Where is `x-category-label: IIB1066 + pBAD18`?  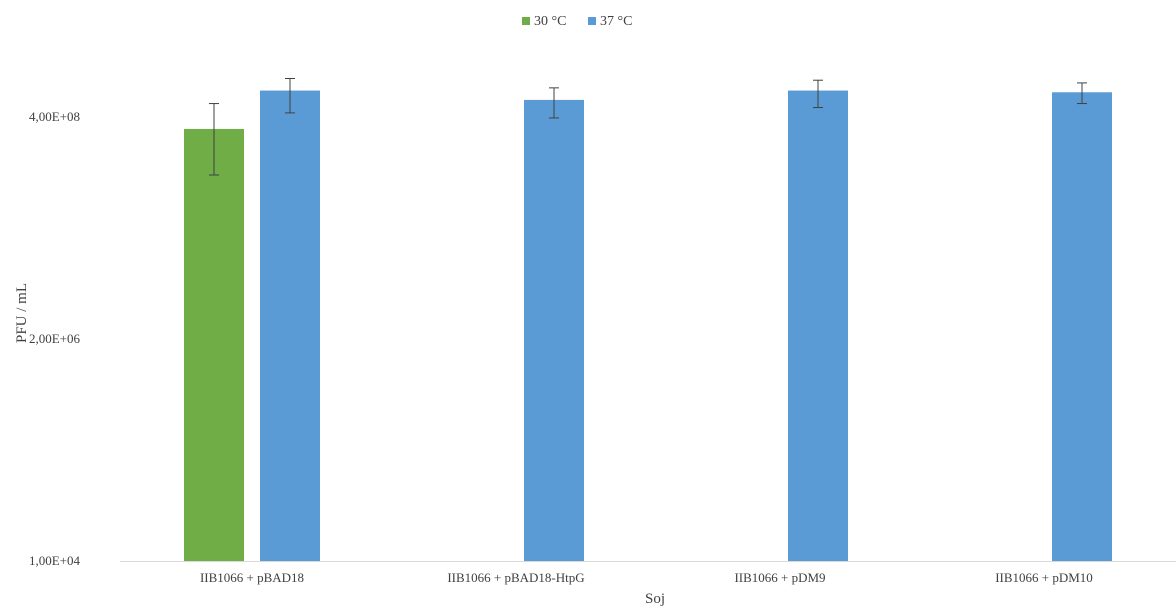 x-category-label: IIB1066 + pBAD18 is located at coordinates (252, 577).